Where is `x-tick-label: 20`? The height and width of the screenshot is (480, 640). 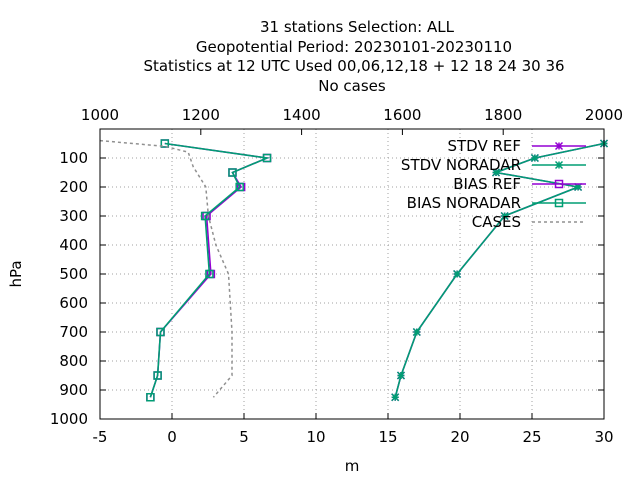 x-tick-label: 20 is located at coordinates (459, 437).